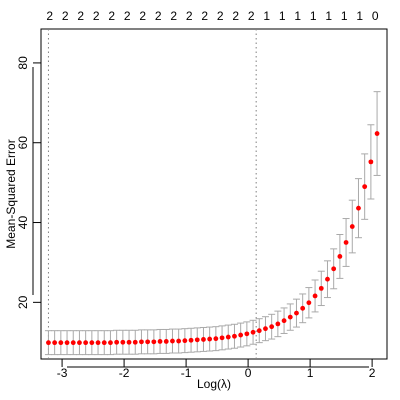 This screenshot has height=400, width=400. What do you see at coordinates (62, 373) in the screenshot?
I see `x-tick-label: -3` at bounding box center [62, 373].